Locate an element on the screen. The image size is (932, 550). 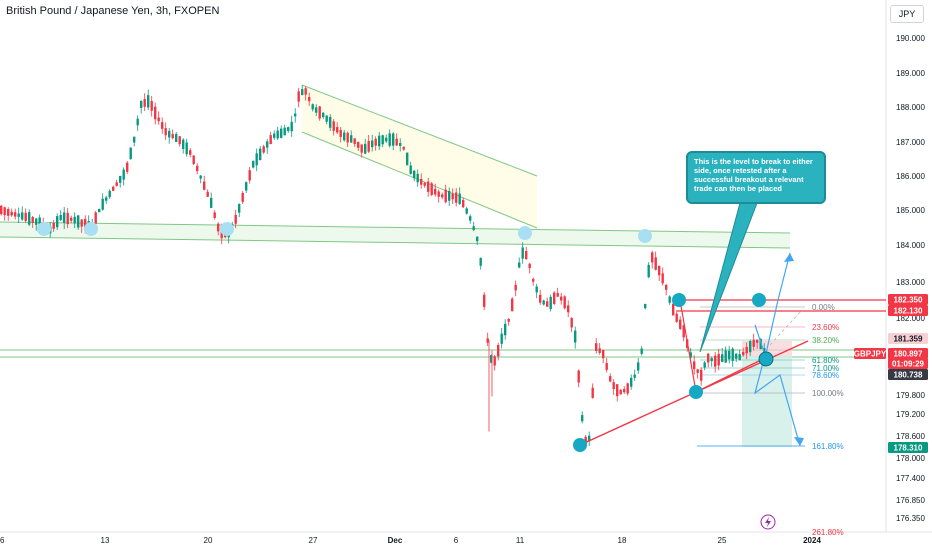
event-lightning-icon is located at coordinates (768, 522).